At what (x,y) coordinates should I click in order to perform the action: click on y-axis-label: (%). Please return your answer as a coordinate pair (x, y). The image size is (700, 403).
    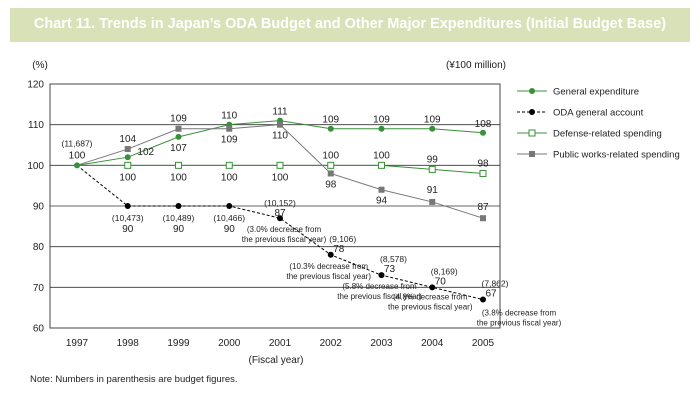
    Looking at the image, I should click on (40, 65).